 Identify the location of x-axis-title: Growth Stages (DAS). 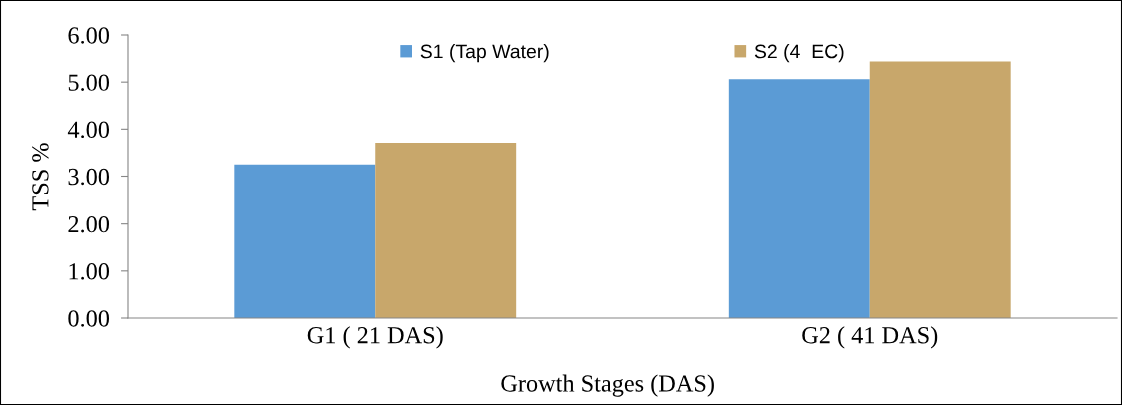
(607, 385).